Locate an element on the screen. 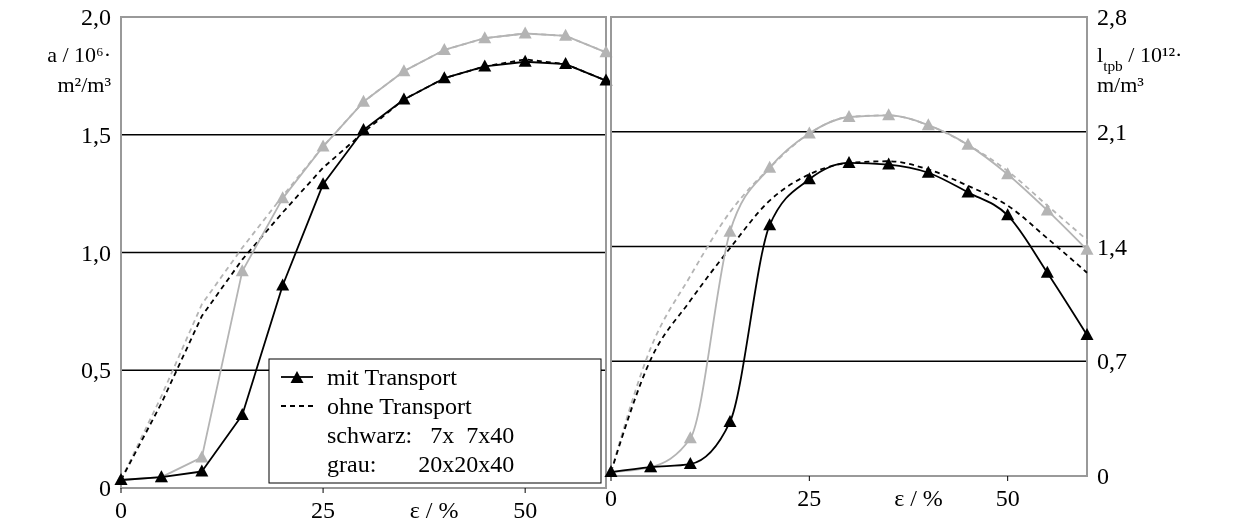  annotation: schwarz: 7x 7x40 is located at coordinates (421, 435).